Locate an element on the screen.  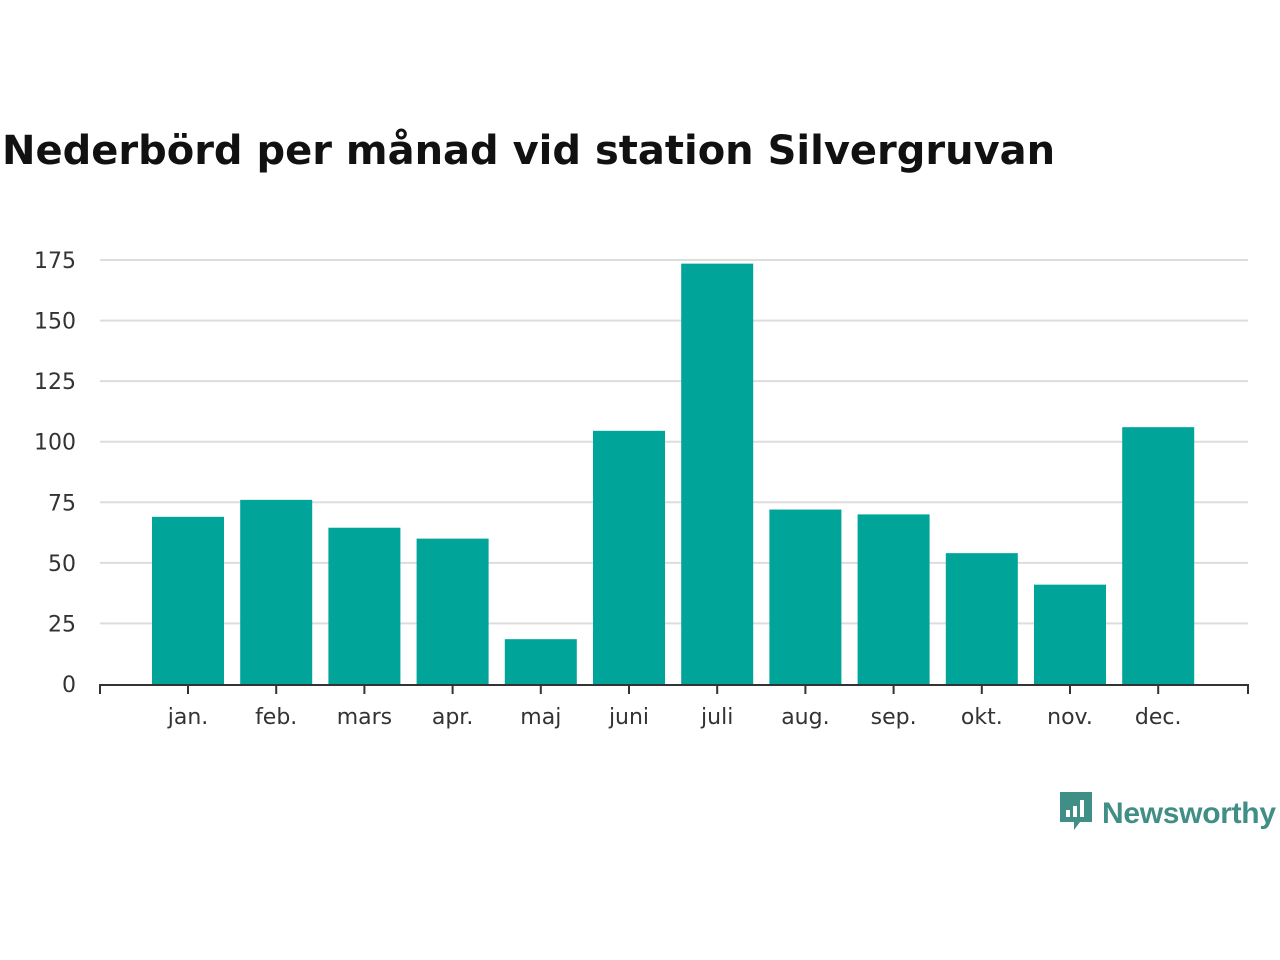
logo-text: Newsworthy is located at coordinates (1189, 813).